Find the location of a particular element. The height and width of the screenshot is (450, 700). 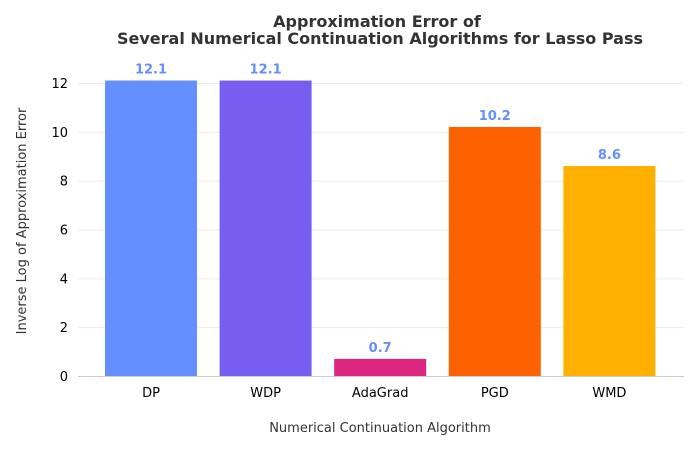

x-axis-label: Numerical Continuation Algorithm is located at coordinates (380, 428).